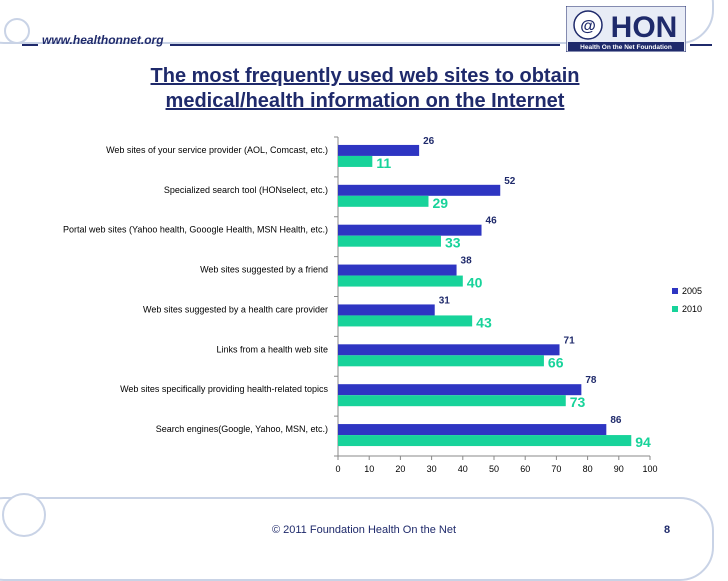 Image resolution: width=728 pixels, height=581 pixels. I want to click on data-label-2005: 26, so click(429, 141).